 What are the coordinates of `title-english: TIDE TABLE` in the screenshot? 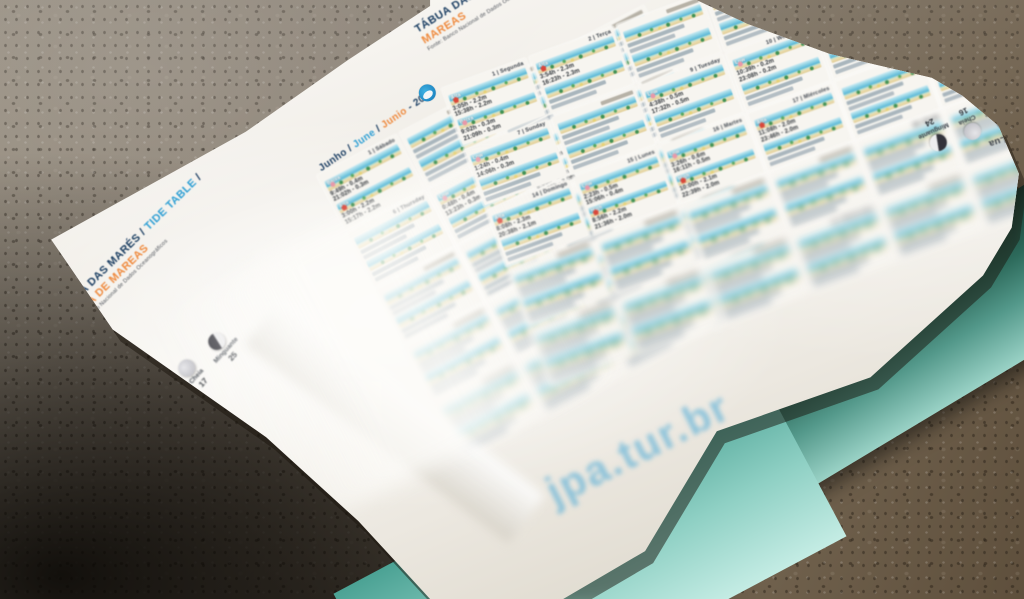 It's located at (171, 204).